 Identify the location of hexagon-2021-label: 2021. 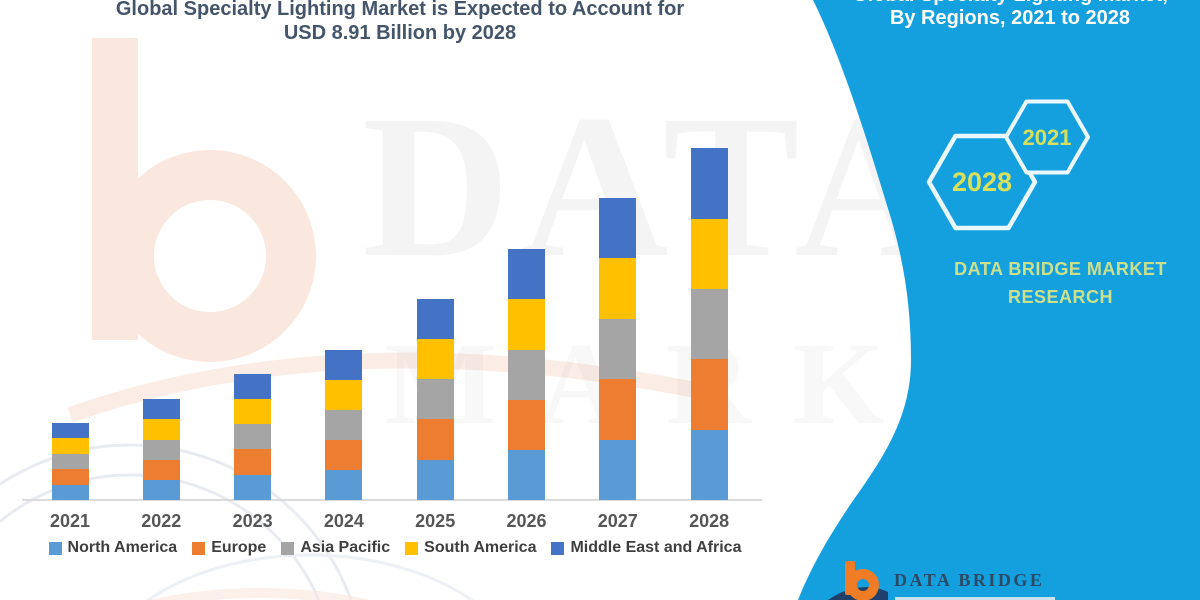
(1047, 137).